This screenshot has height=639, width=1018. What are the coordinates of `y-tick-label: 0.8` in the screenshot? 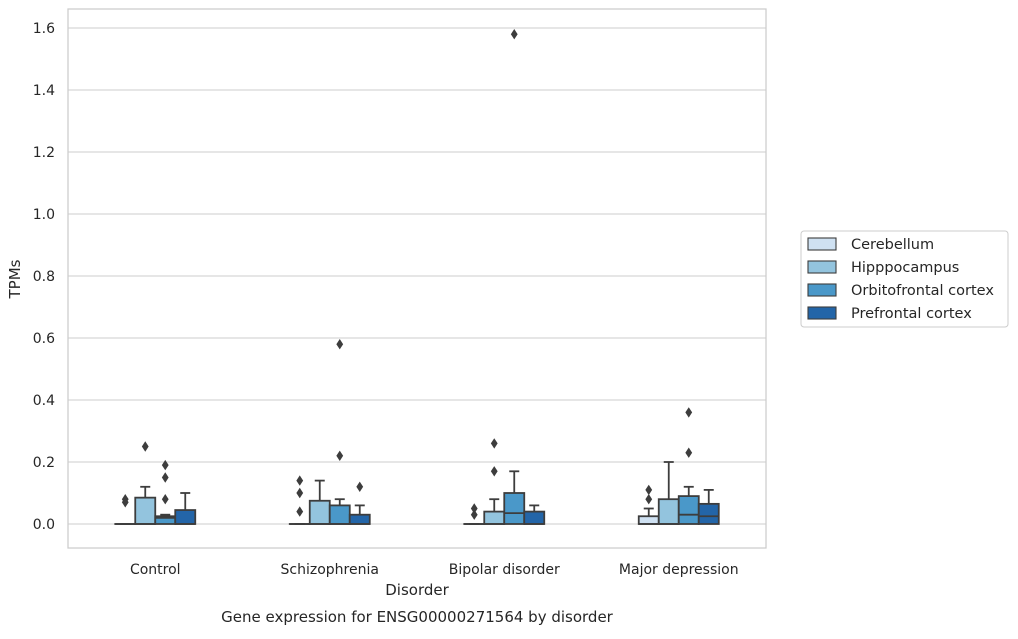 It's located at (44, 277).